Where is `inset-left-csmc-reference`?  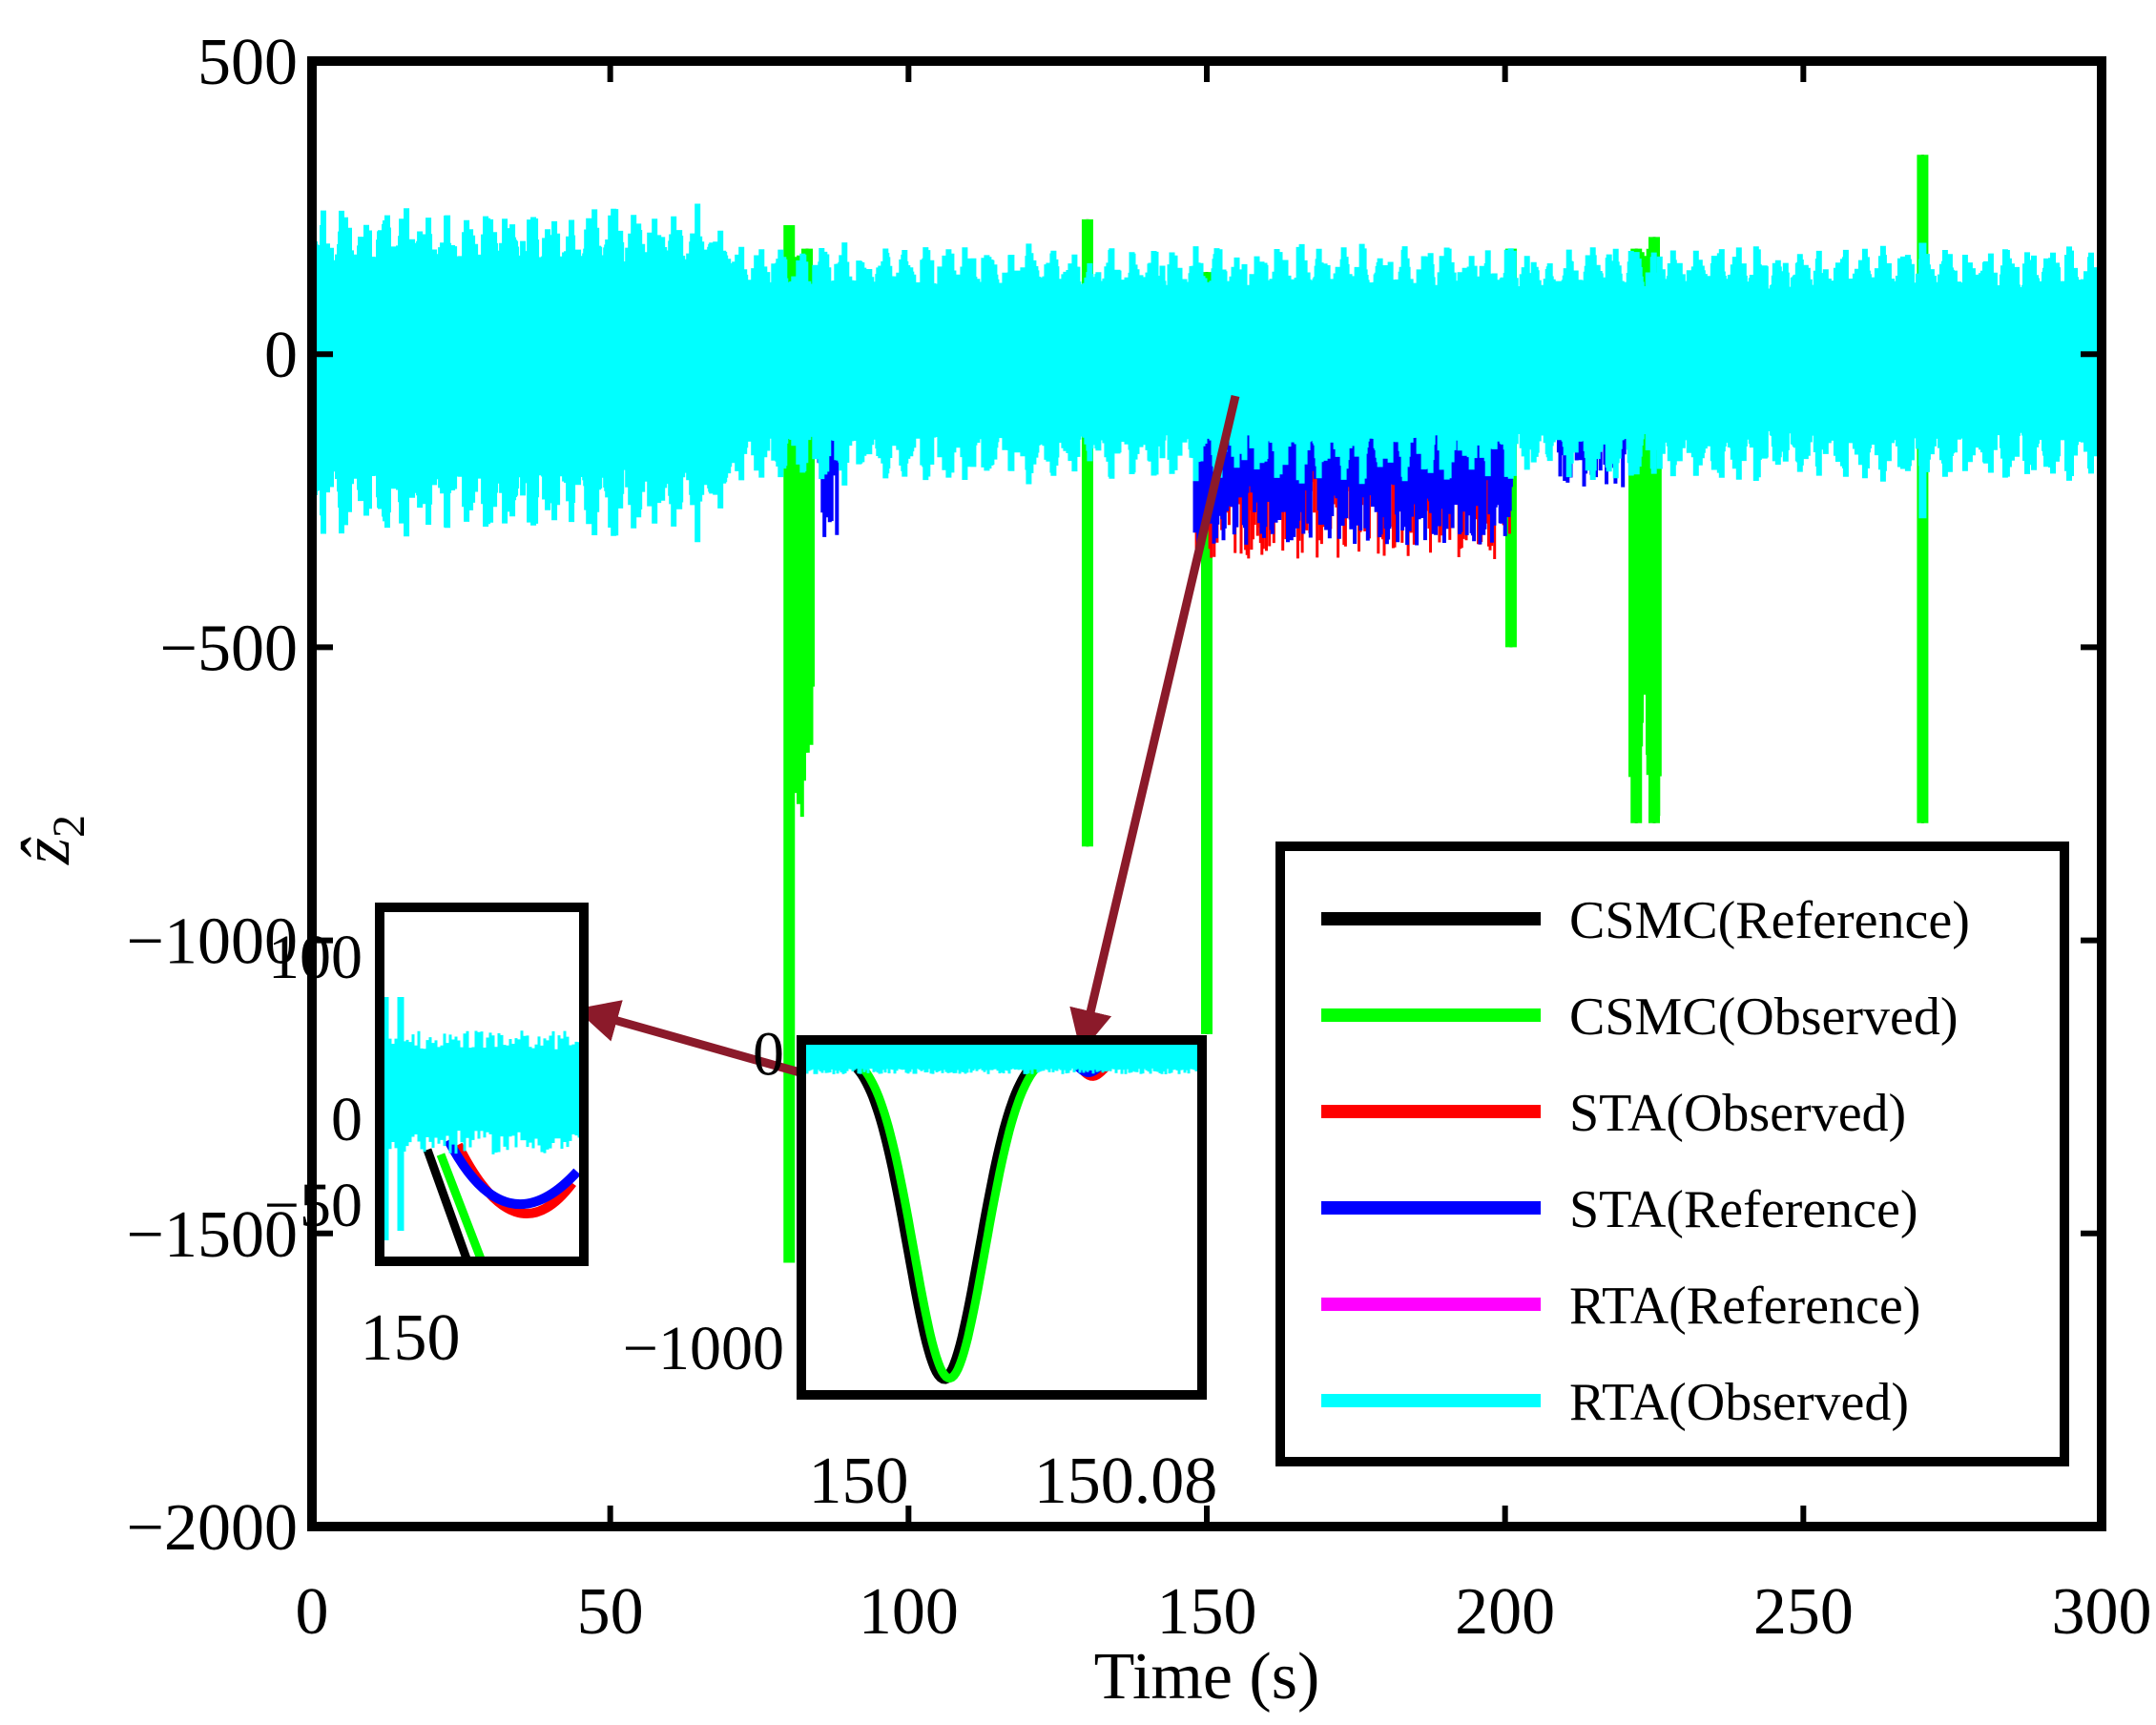
inset-left-csmc-reference is located at coordinates (447, 1204).